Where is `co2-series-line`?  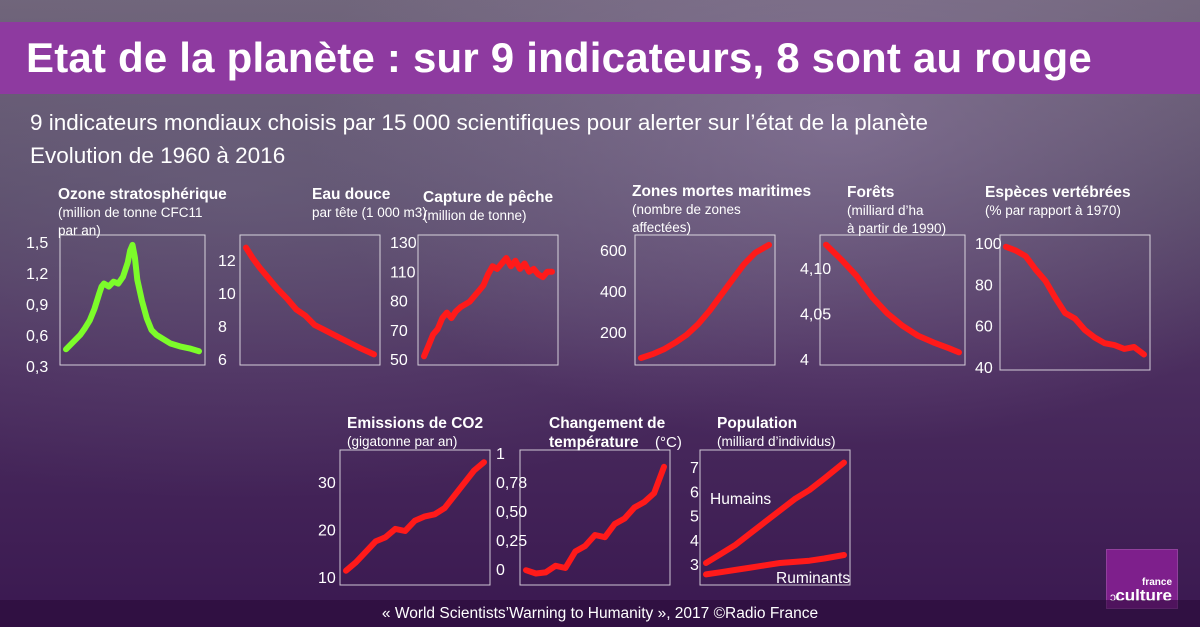 co2-series-line is located at coordinates (415, 516).